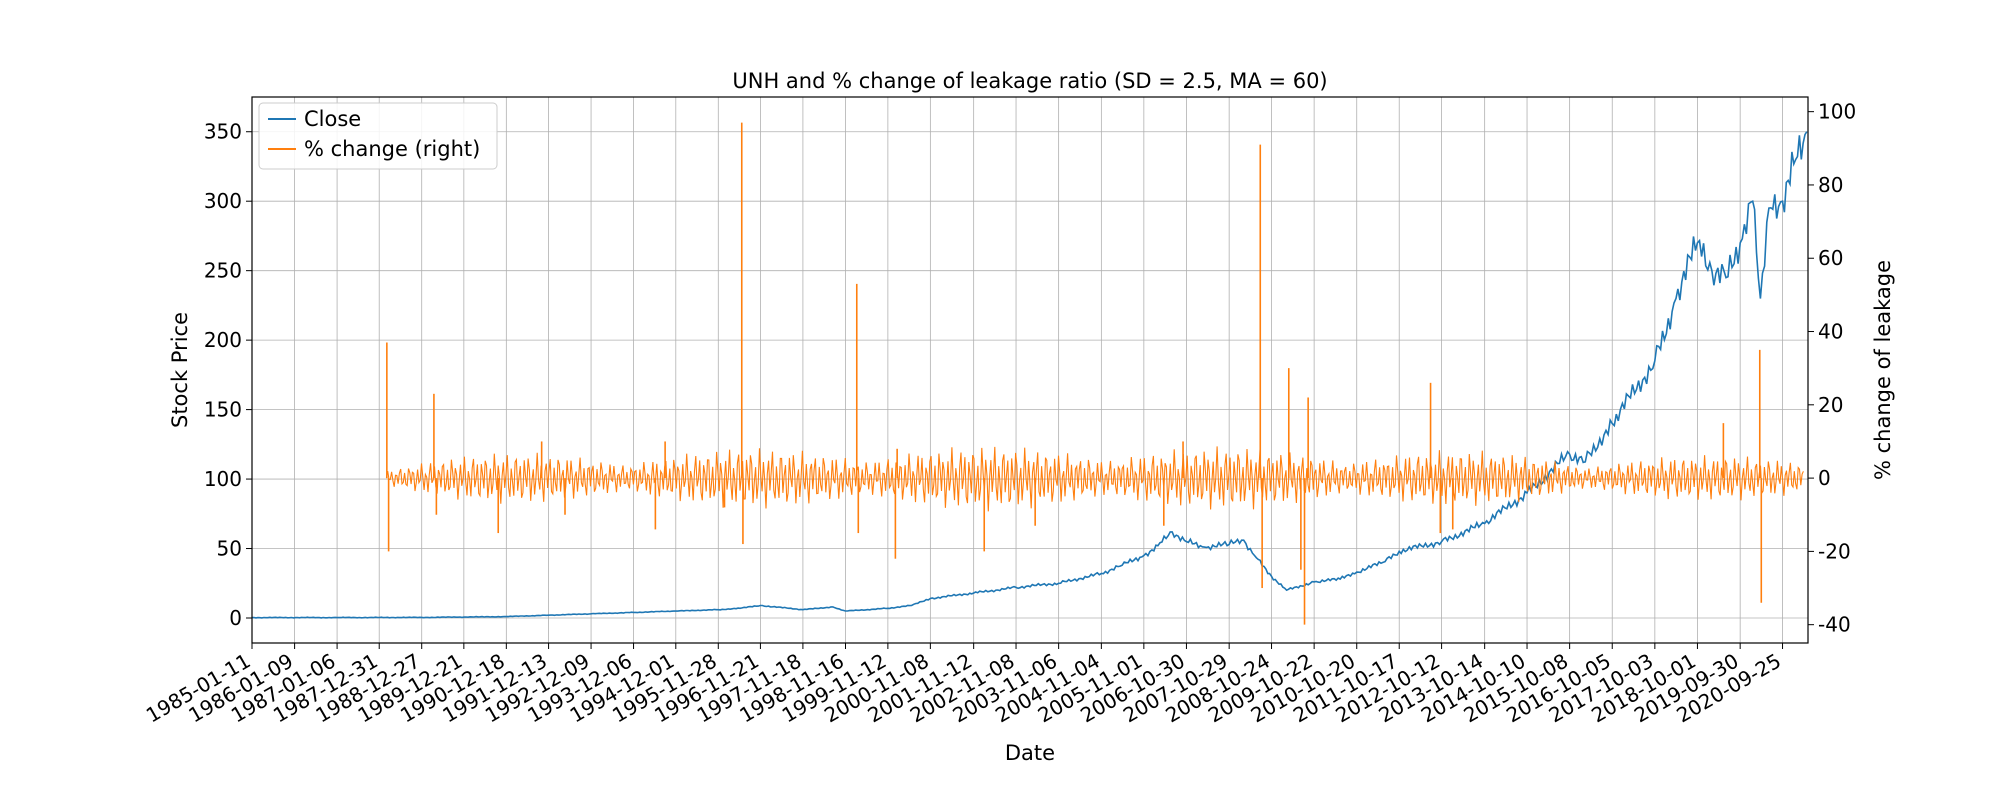  I want to click on y-tick-label: 0, so click(235, 618).